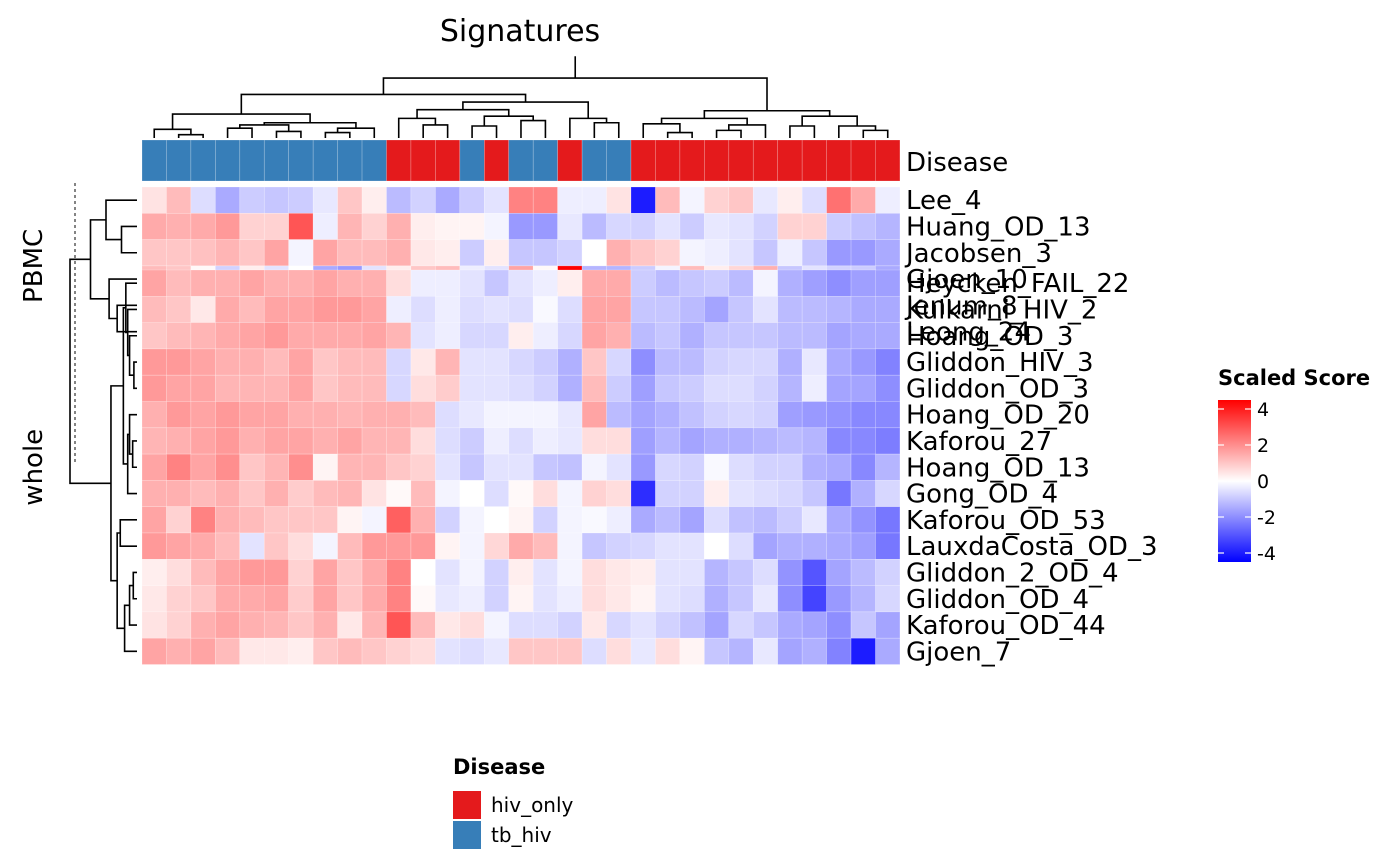 The image size is (1400, 865). I want to click on scaled-score-legend-title: Scaled Score, so click(1294, 378).